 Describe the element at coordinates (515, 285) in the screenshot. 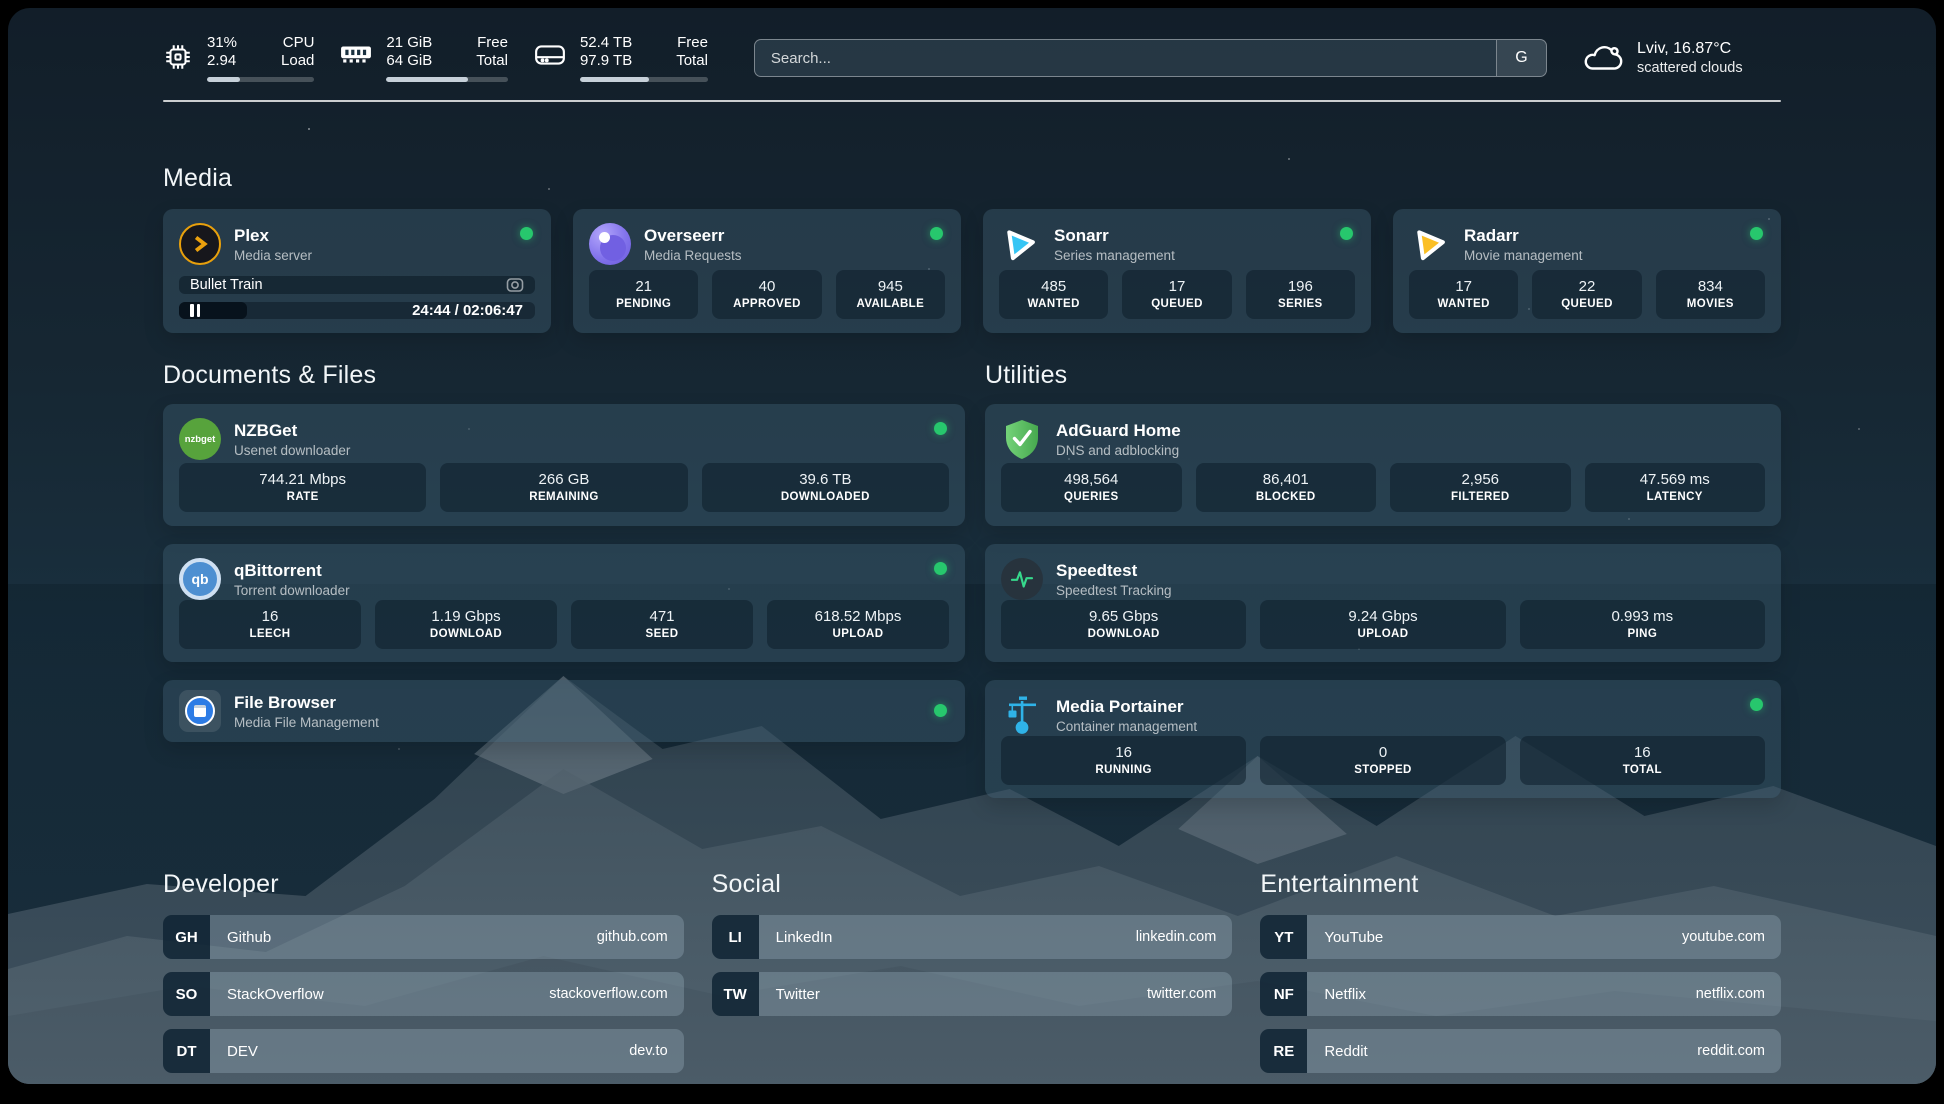

I see `camera-icon` at that location.